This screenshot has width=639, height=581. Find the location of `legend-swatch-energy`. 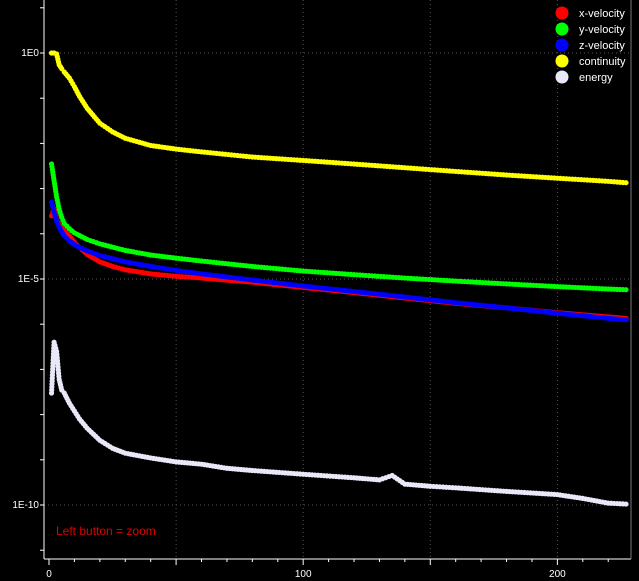

legend-swatch-energy is located at coordinates (562, 77).